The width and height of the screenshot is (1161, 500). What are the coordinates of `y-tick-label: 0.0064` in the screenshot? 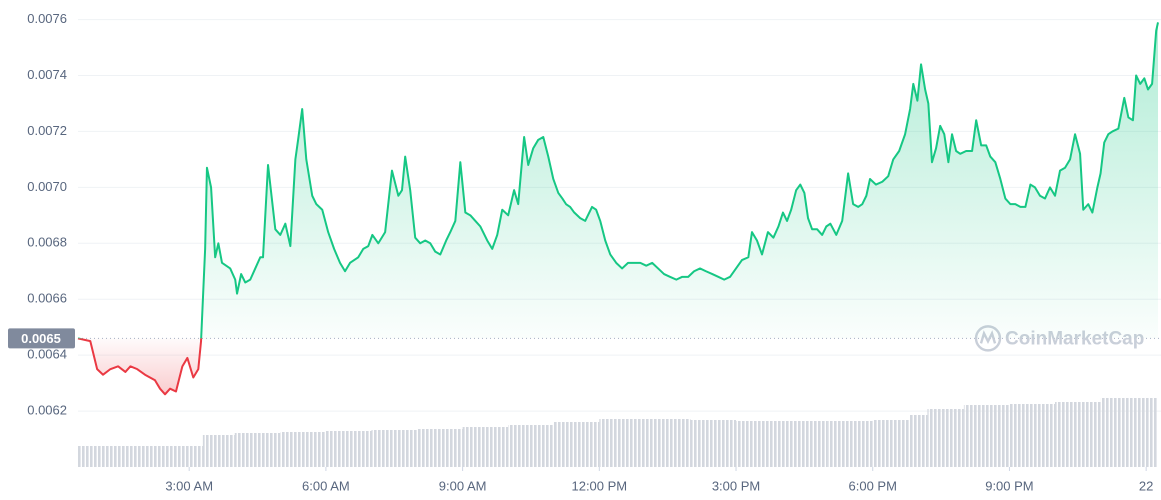 It's located at (47, 354).